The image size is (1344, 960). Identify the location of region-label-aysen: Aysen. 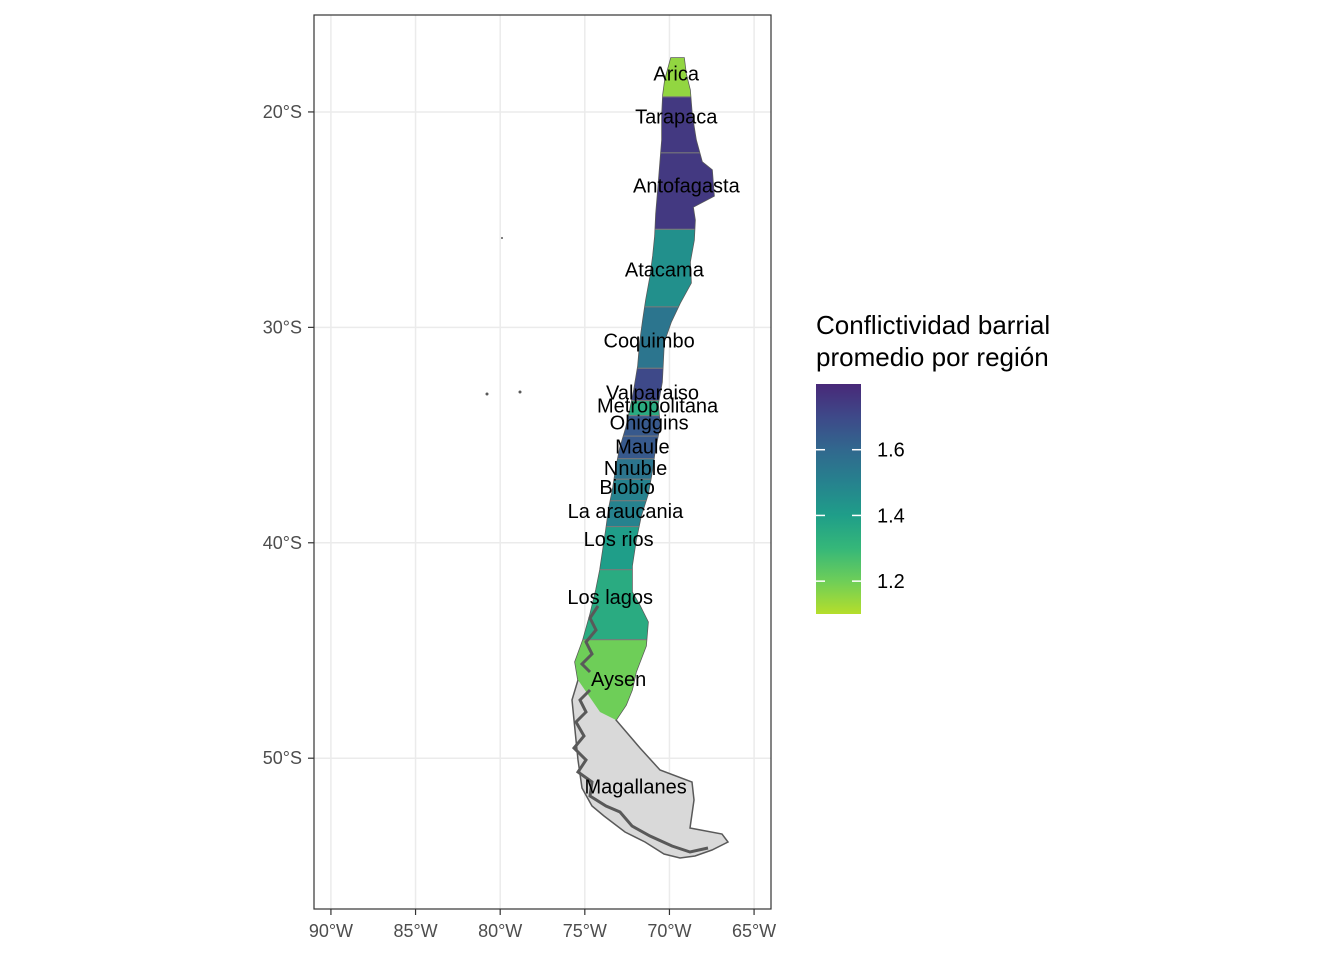
(618, 680).